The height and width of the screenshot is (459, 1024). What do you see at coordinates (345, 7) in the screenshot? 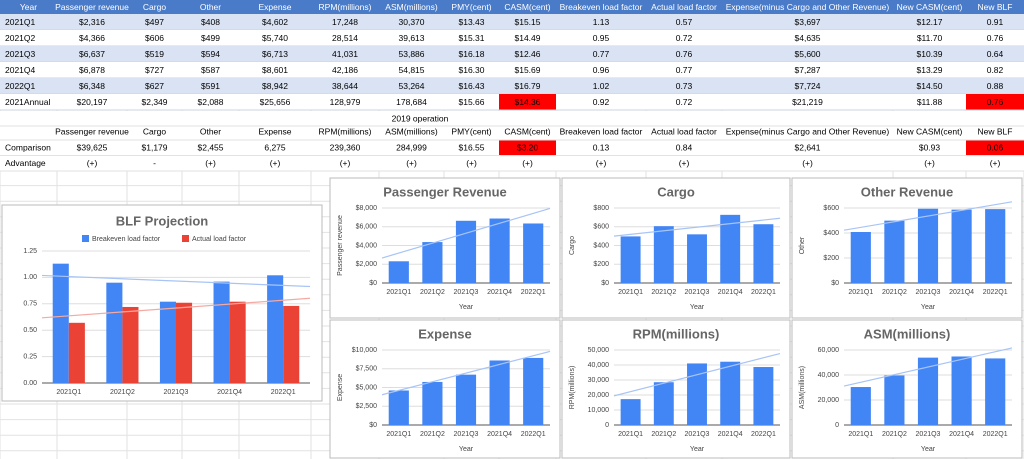
I see `header-cell: RPM(millions)` at bounding box center [345, 7].